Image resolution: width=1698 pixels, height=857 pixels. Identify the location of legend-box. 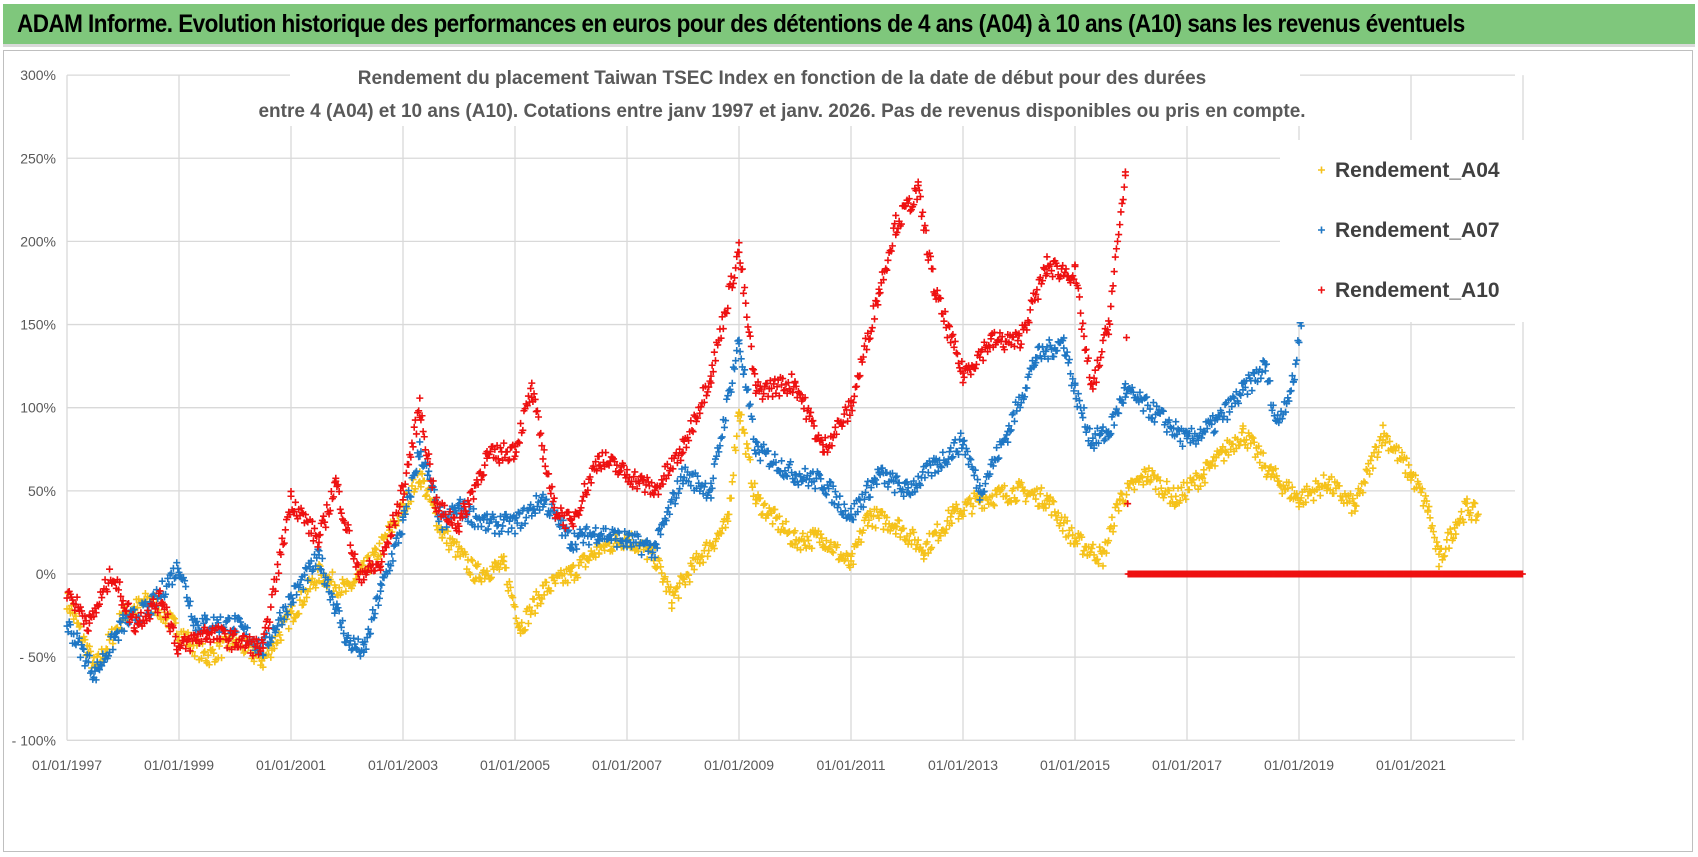
(1421, 231).